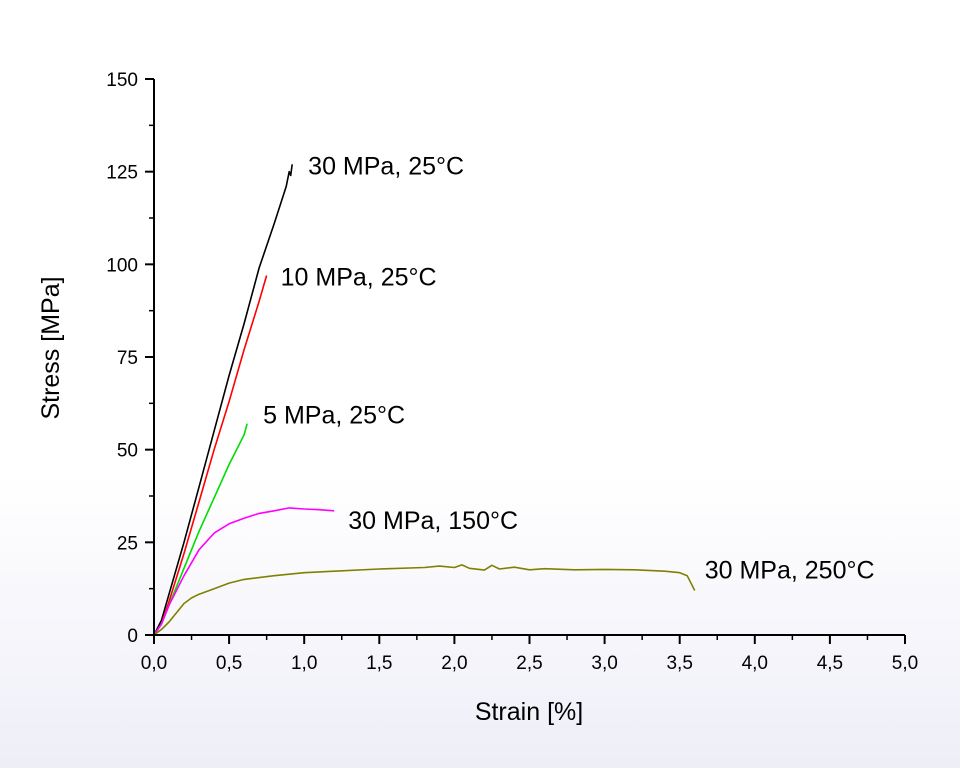  What do you see at coordinates (122, 265) in the screenshot?
I see `y-tick-label: 100` at bounding box center [122, 265].